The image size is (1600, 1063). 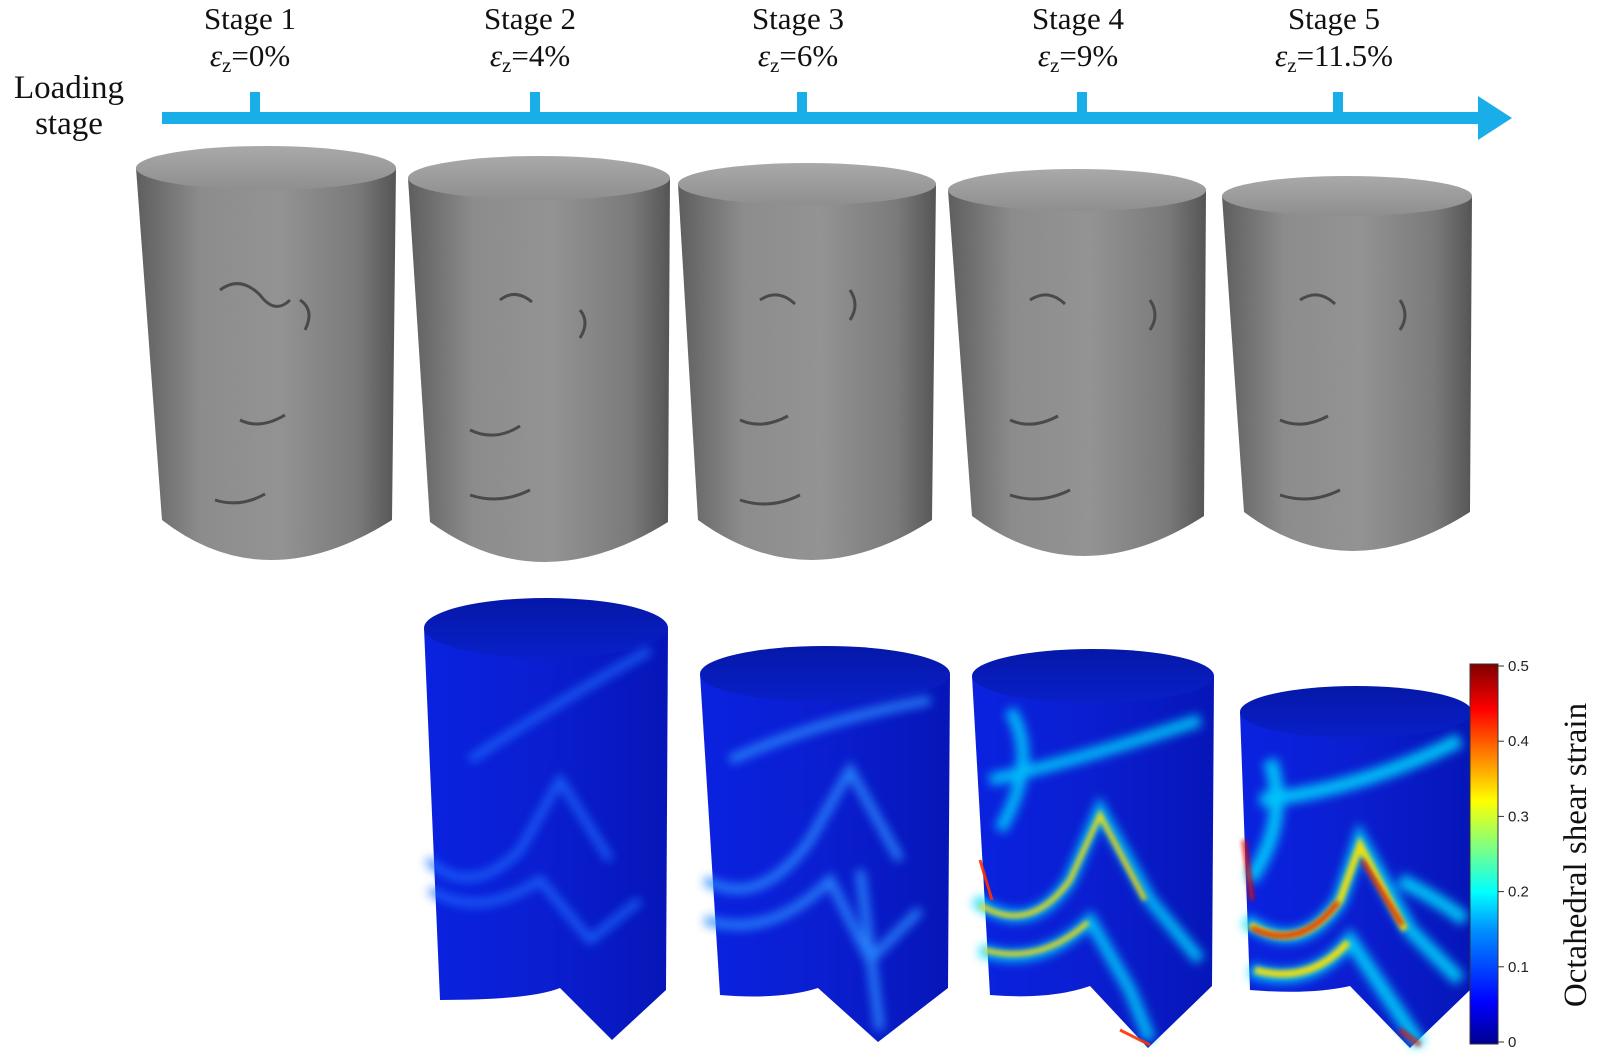 I want to click on colorbar-ticks: 0.5 0.4 0.3 0.2 0.1 0, so click(x=1513, y=854).